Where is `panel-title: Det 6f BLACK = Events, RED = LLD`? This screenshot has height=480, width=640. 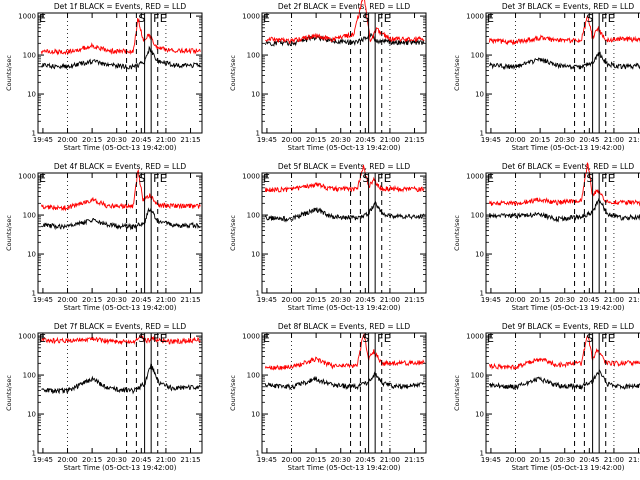 panel-title: Det 6f BLACK = Events, RED = LLD is located at coordinates (568, 166).